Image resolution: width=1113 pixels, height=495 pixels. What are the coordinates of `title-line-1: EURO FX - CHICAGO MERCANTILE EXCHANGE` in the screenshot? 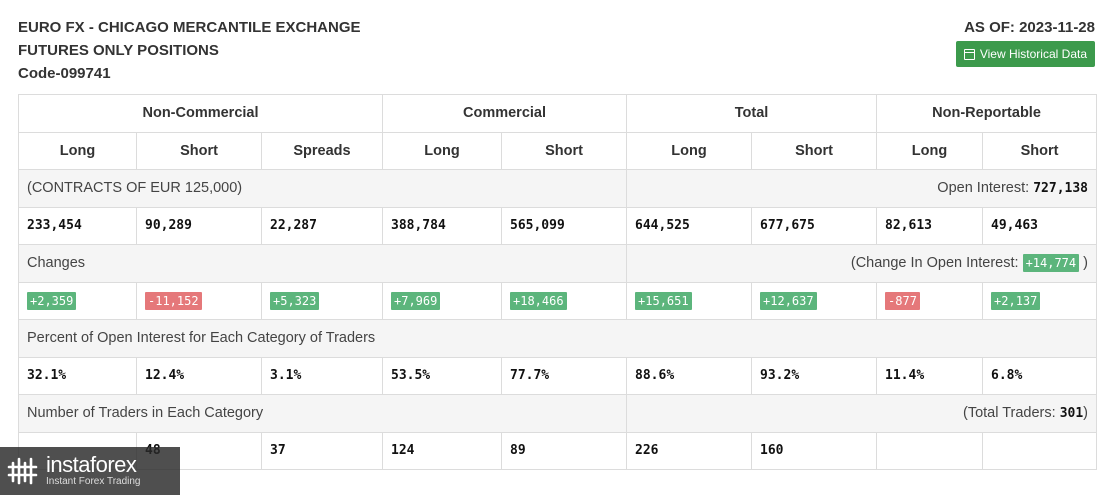 It's located at (189, 27).